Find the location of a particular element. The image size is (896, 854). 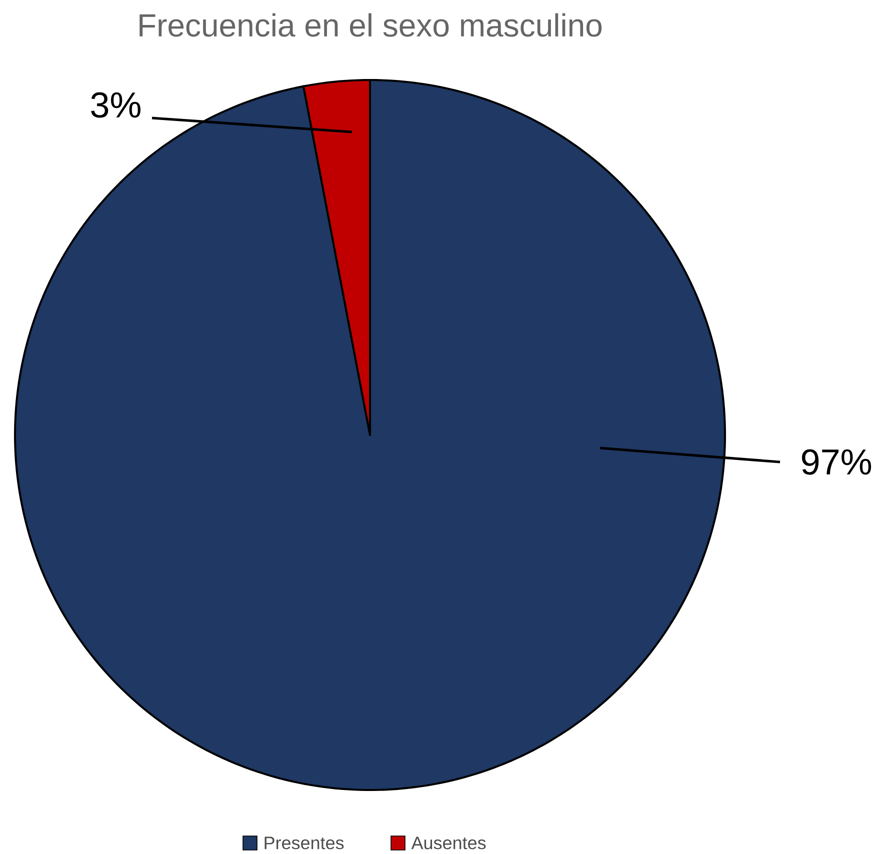

chart-title: Frecuencia en el sexo masculino is located at coordinates (371, 25).